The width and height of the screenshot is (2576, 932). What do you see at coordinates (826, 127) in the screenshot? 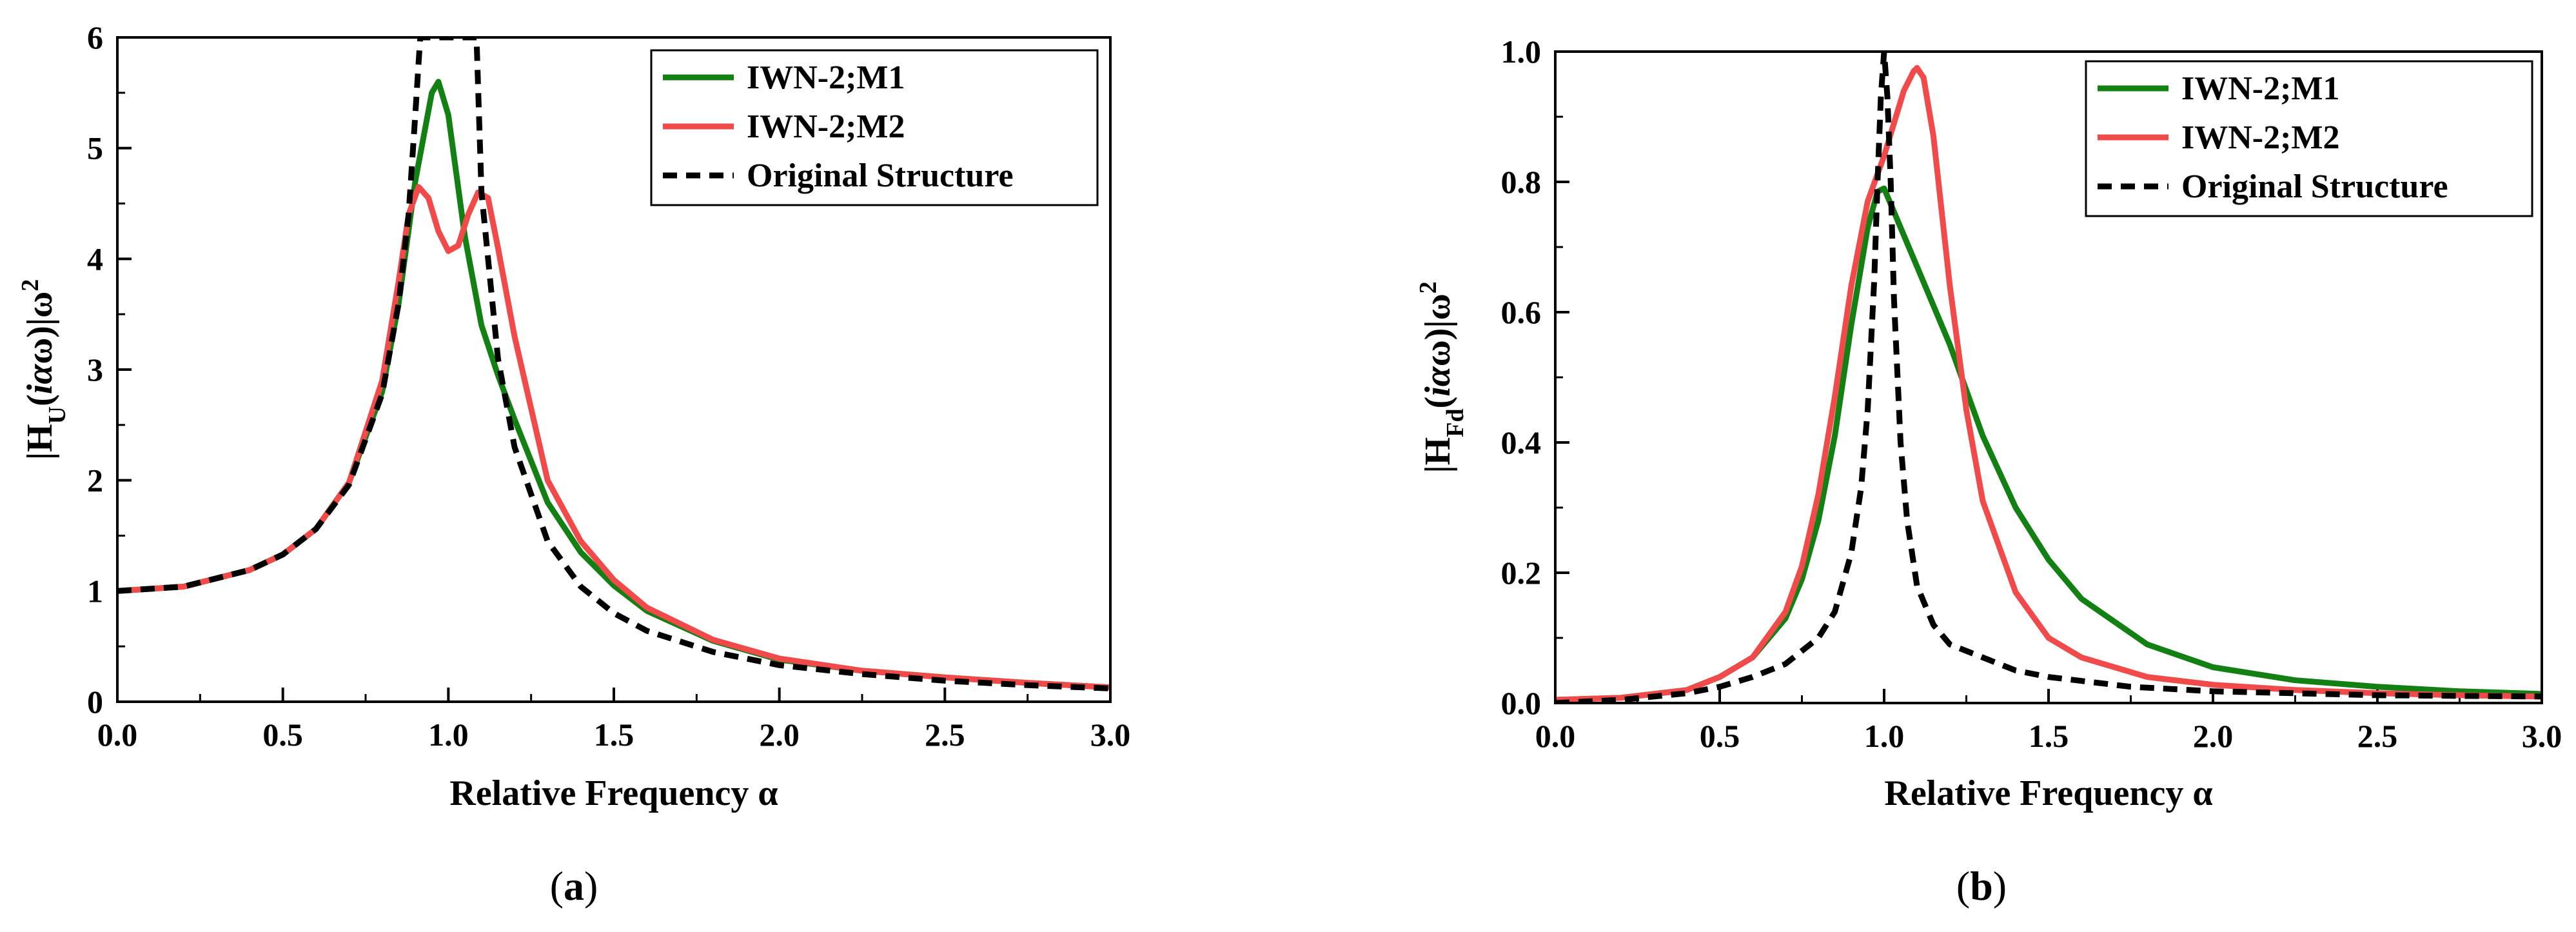
I see `chart-a-legend-label-m2: IWN-2;M2` at bounding box center [826, 127].